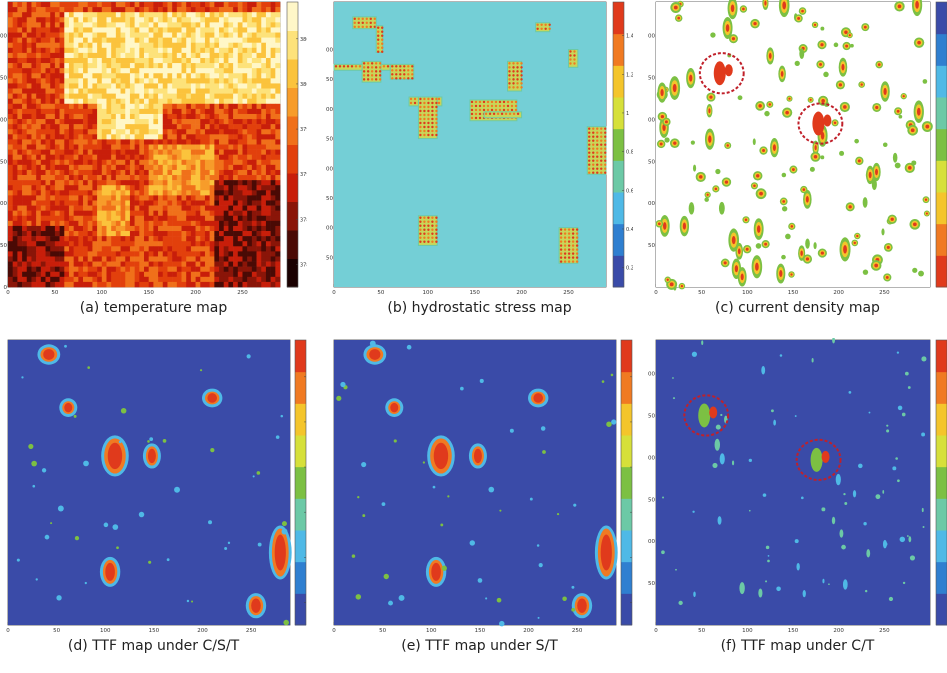 The height and width of the screenshot is (673, 947). I want to click on ttf-st-colorbar-frame, so click(626, 482).